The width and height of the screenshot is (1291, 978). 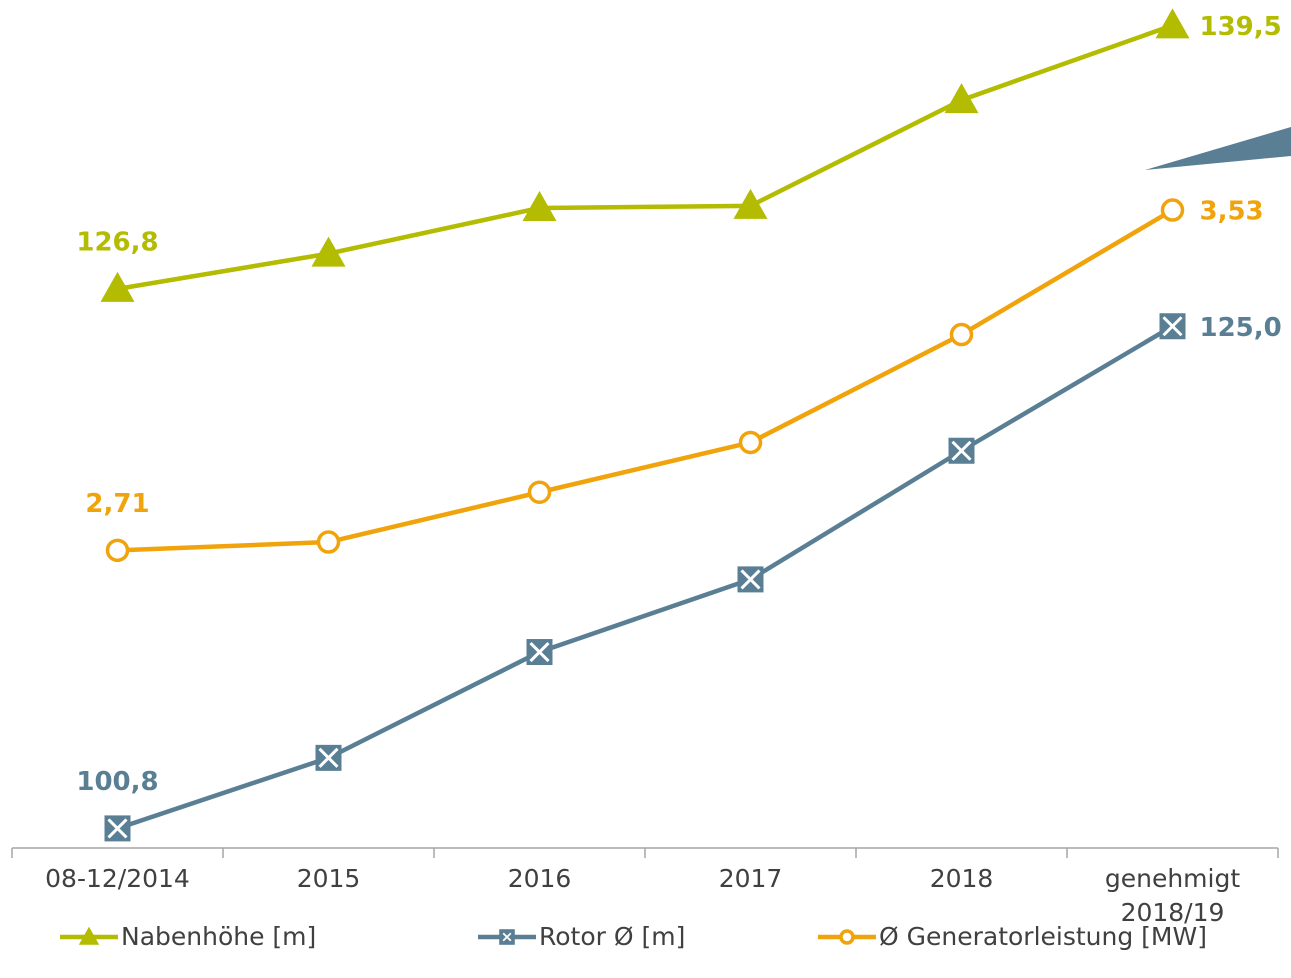 I want to click on x-tick-label: 2015, so click(x=328, y=878).